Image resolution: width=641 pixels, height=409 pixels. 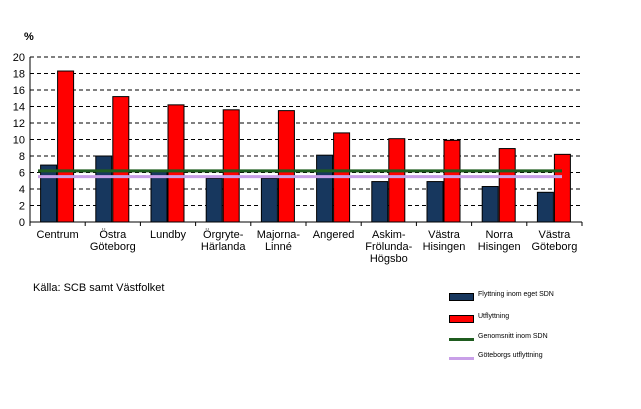 I want to click on y-tick-label: 8, so click(x=22, y=157).